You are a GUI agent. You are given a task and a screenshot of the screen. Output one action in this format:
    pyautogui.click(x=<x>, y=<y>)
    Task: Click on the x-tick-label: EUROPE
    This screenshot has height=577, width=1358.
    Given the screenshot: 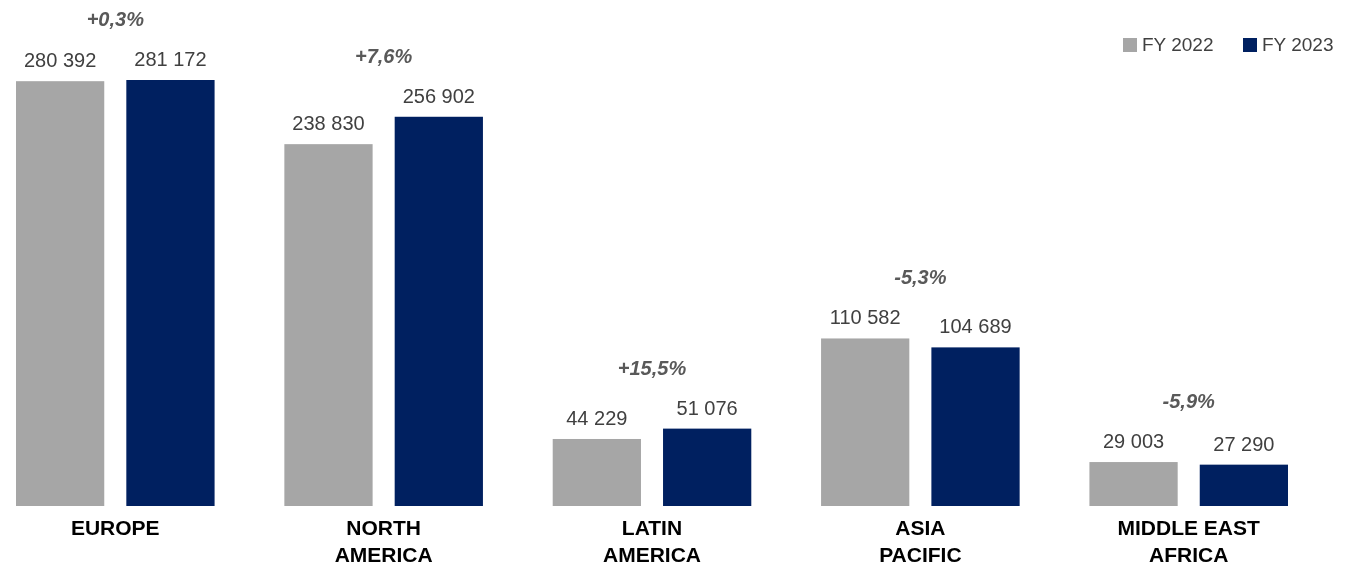 What is the action you would take?
    pyautogui.click(x=115, y=527)
    